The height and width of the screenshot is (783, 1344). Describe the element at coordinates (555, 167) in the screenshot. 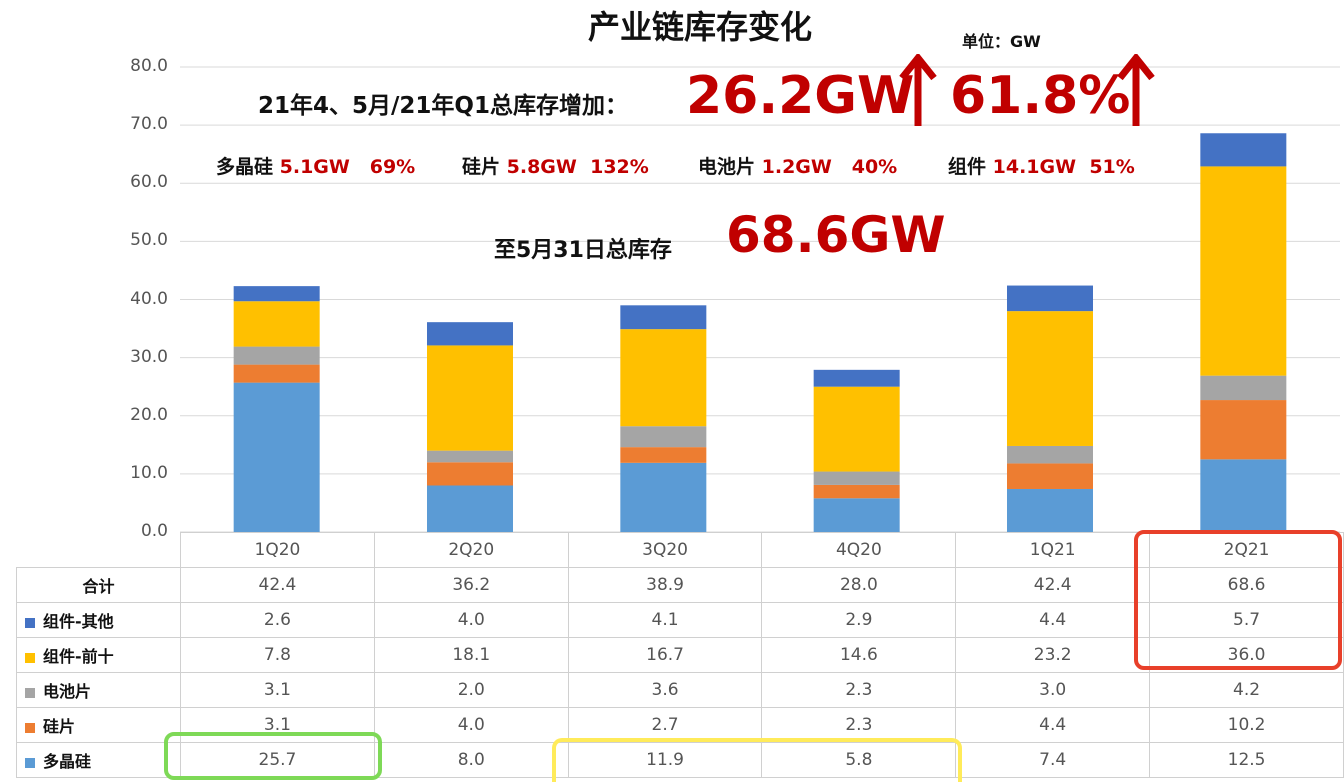

I see `annotation-item-wafer: 硅片 5.8GW 132%` at that location.